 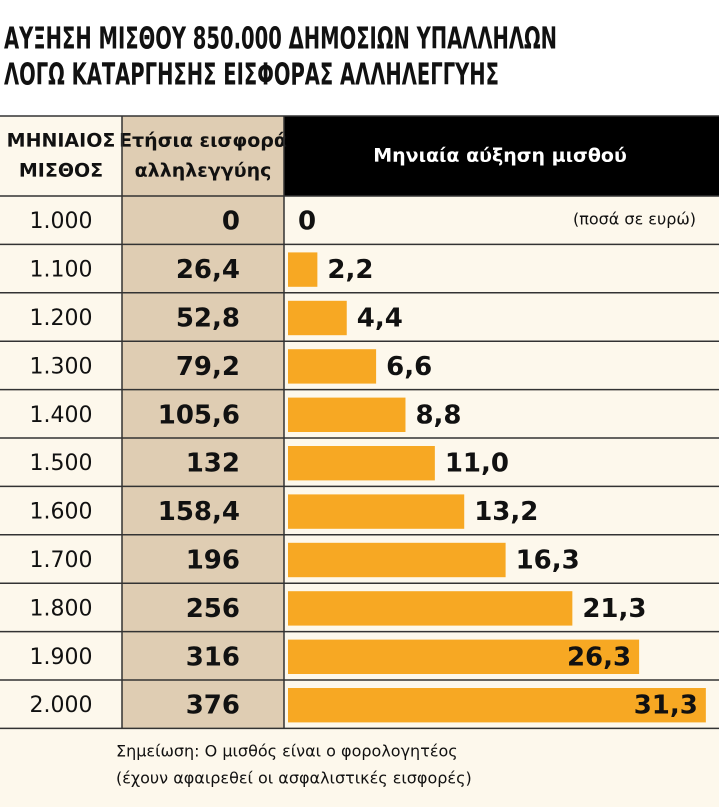 I want to click on salary: 1.900, so click(x=61, y=657).